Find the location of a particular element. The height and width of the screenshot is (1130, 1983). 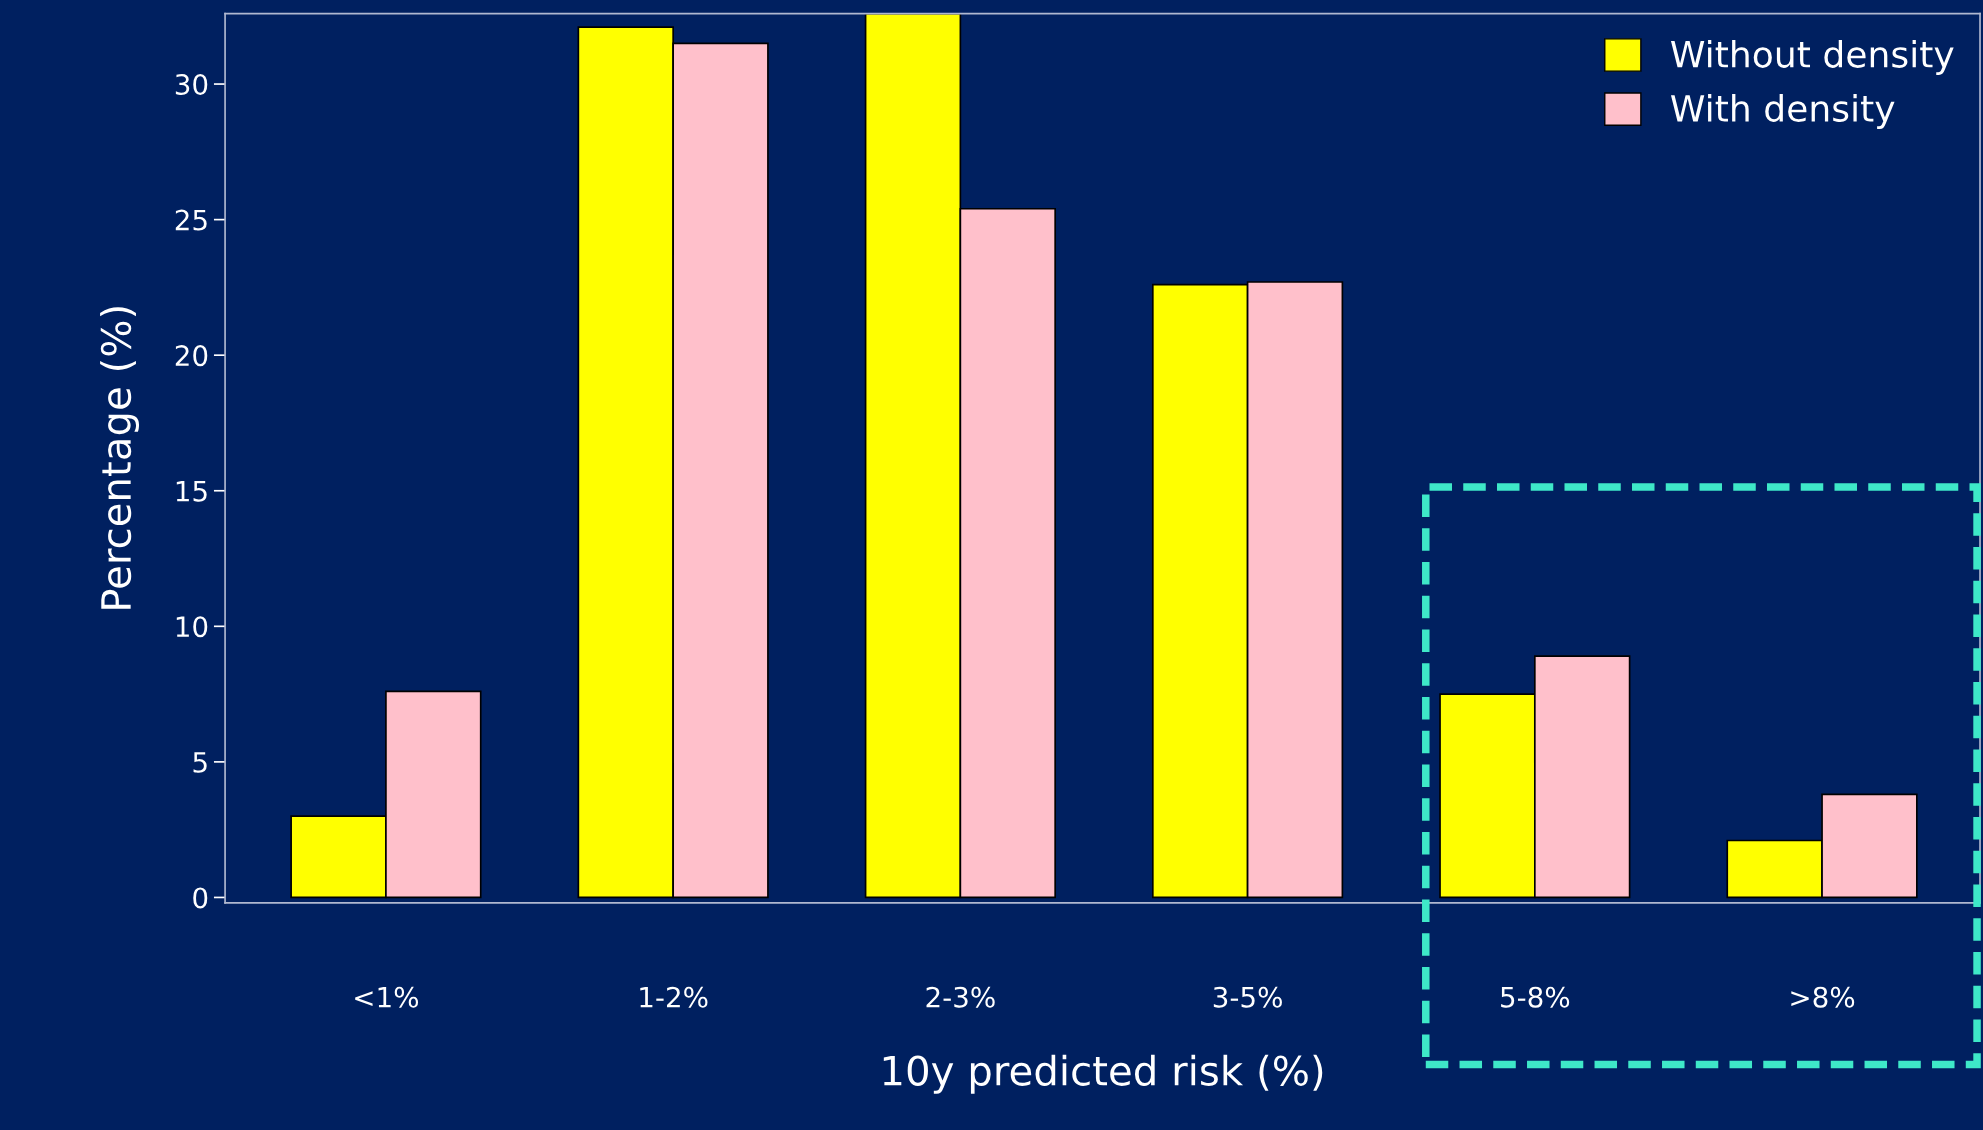

y-axis-title: Percentage (%) is located at coordinates (120, 458).